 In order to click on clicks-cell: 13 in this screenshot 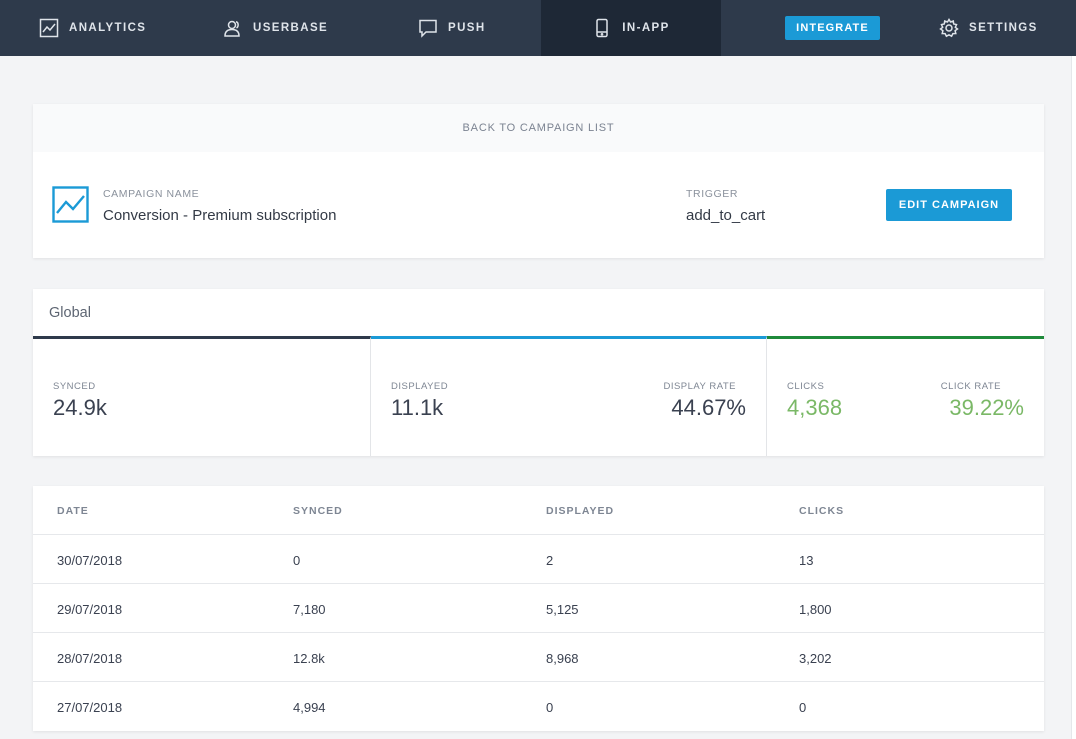, I will do `click(806, 560)`.